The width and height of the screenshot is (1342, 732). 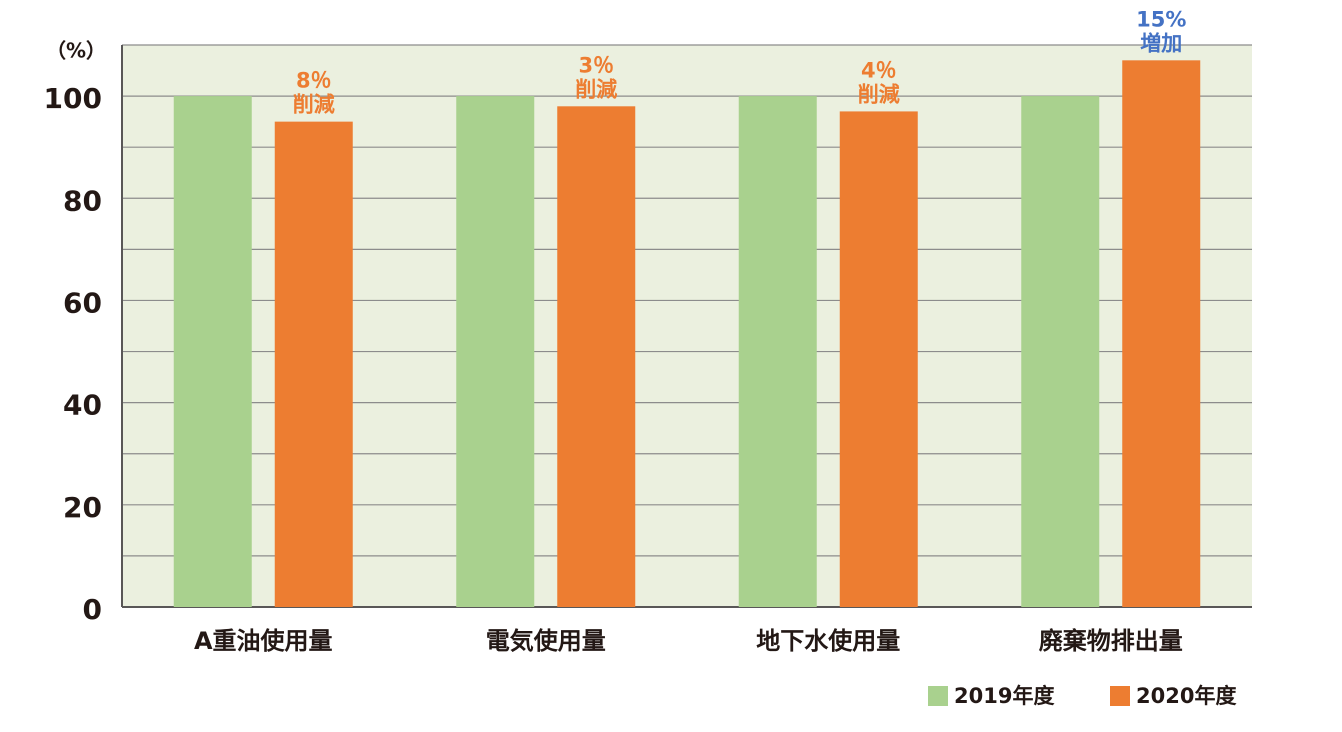 I want to click on x-tick-label: A重油使用量, so click(x=263, y=641).